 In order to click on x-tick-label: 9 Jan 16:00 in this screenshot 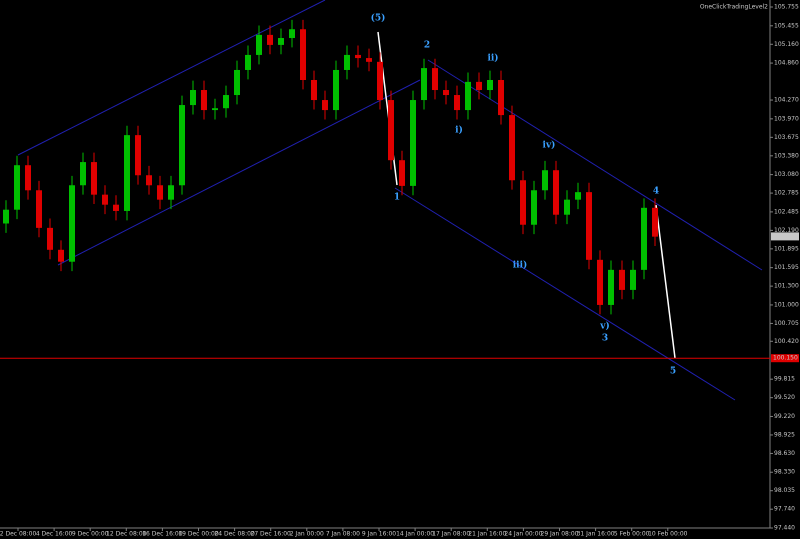, I will do `click(379, 534)`.